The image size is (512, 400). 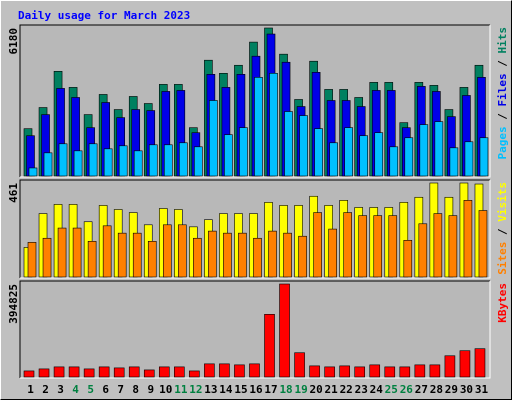 What do you see at coordinates (104, 15) in the screenshot?
I see `chart-title: Daily usage for March 2023` at bounding box center [104, 15].